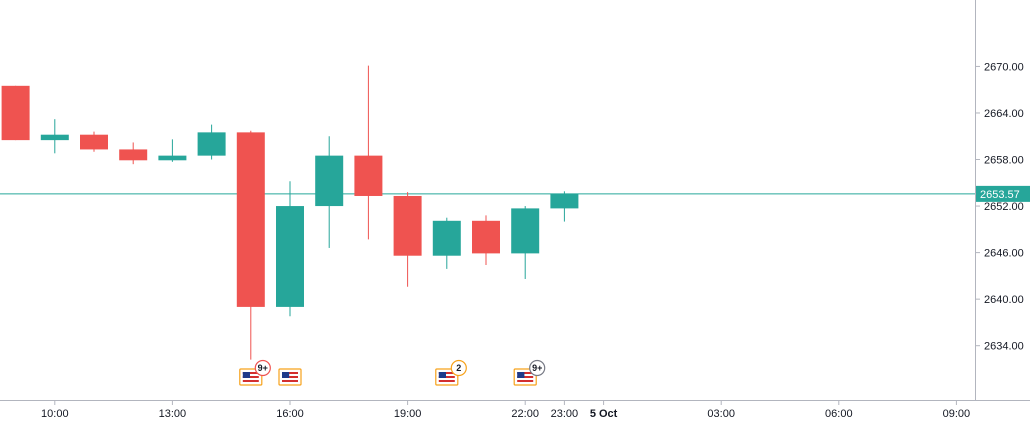 This screenshot has width=1030, height=429. What do you see at coordinates (290, 414) in the screenshot?
I see `x-tick-label: 16:00` at bounding box center [290, 414].